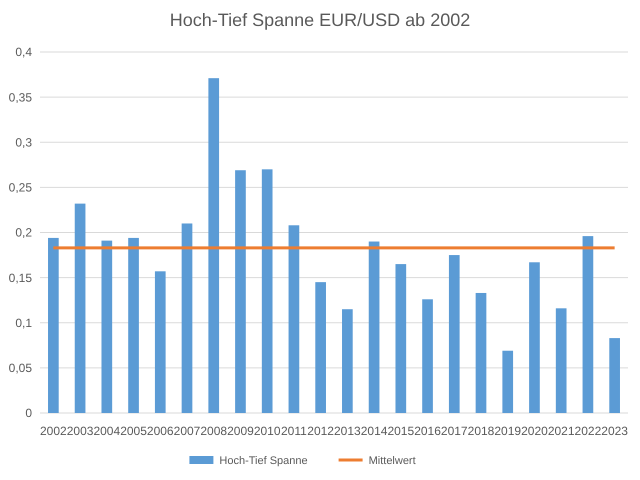 The width and height of the screenshot is (640, 480). What do you see at coordinates (400, 431) in the screenshot?
I see `x-tick-label: 2015` at bounding box center [400, 431].